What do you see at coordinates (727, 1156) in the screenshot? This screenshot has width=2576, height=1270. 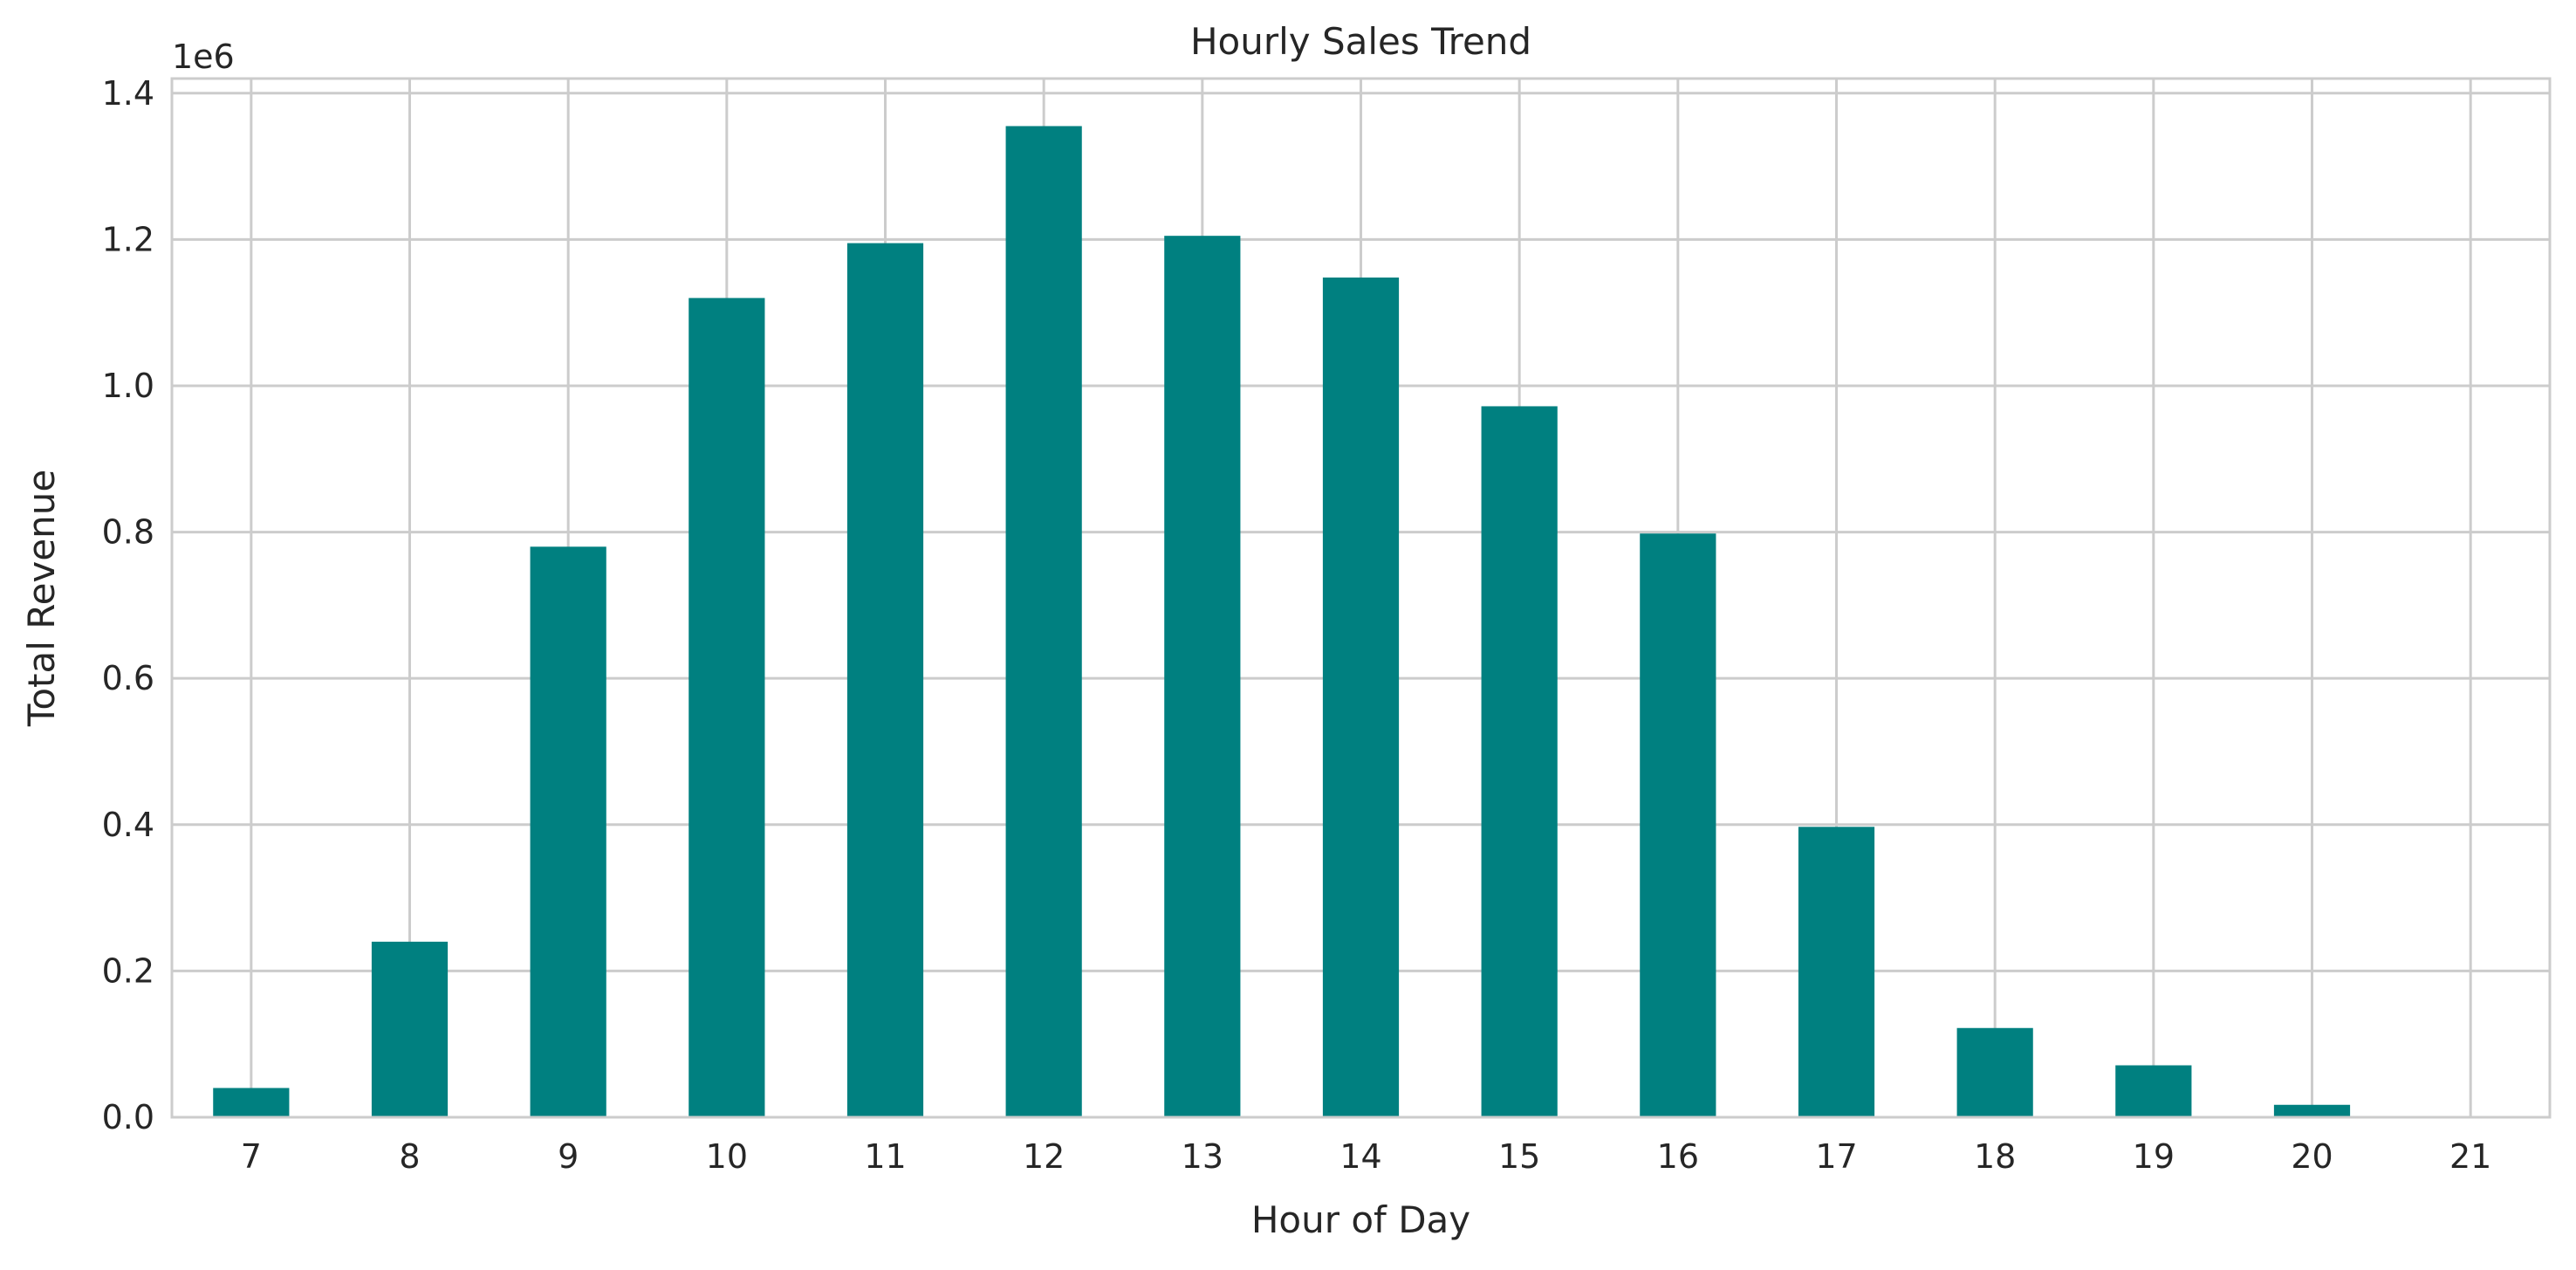 I see `x-tick-label: 10` at bounding box center [727, 1156].